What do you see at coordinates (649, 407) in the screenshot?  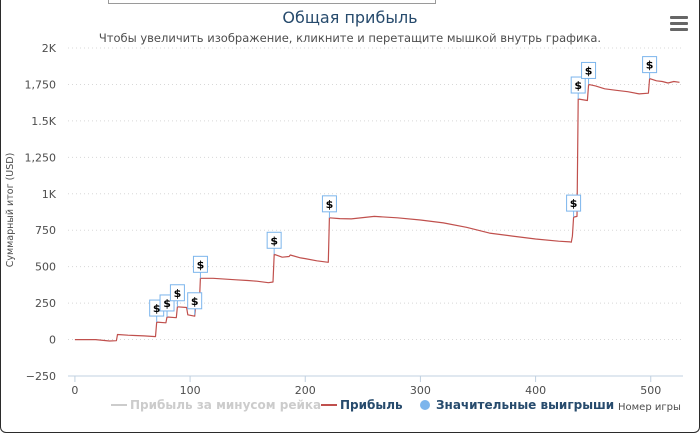 I see `x-axis-title: Номер игры` at bounding box center [649, 407].